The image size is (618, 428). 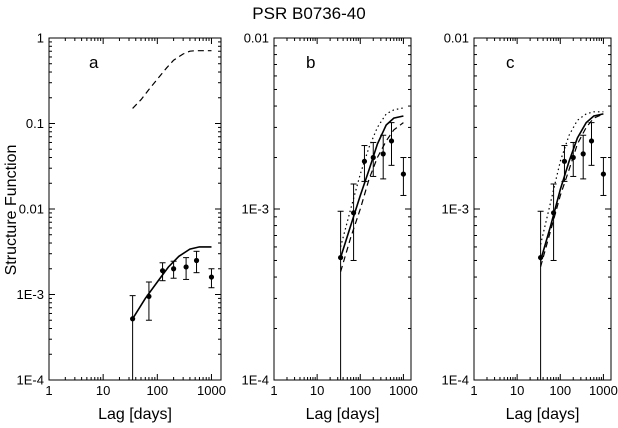 I want to click on y-tick-label: 1, so click(x=40, y=38).